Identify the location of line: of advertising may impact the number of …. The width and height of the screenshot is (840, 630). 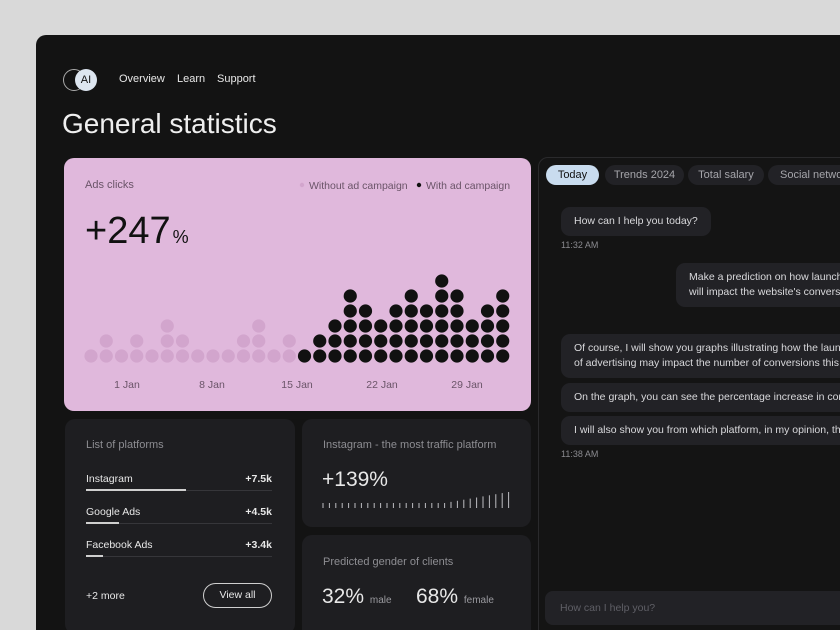
(706, 363).